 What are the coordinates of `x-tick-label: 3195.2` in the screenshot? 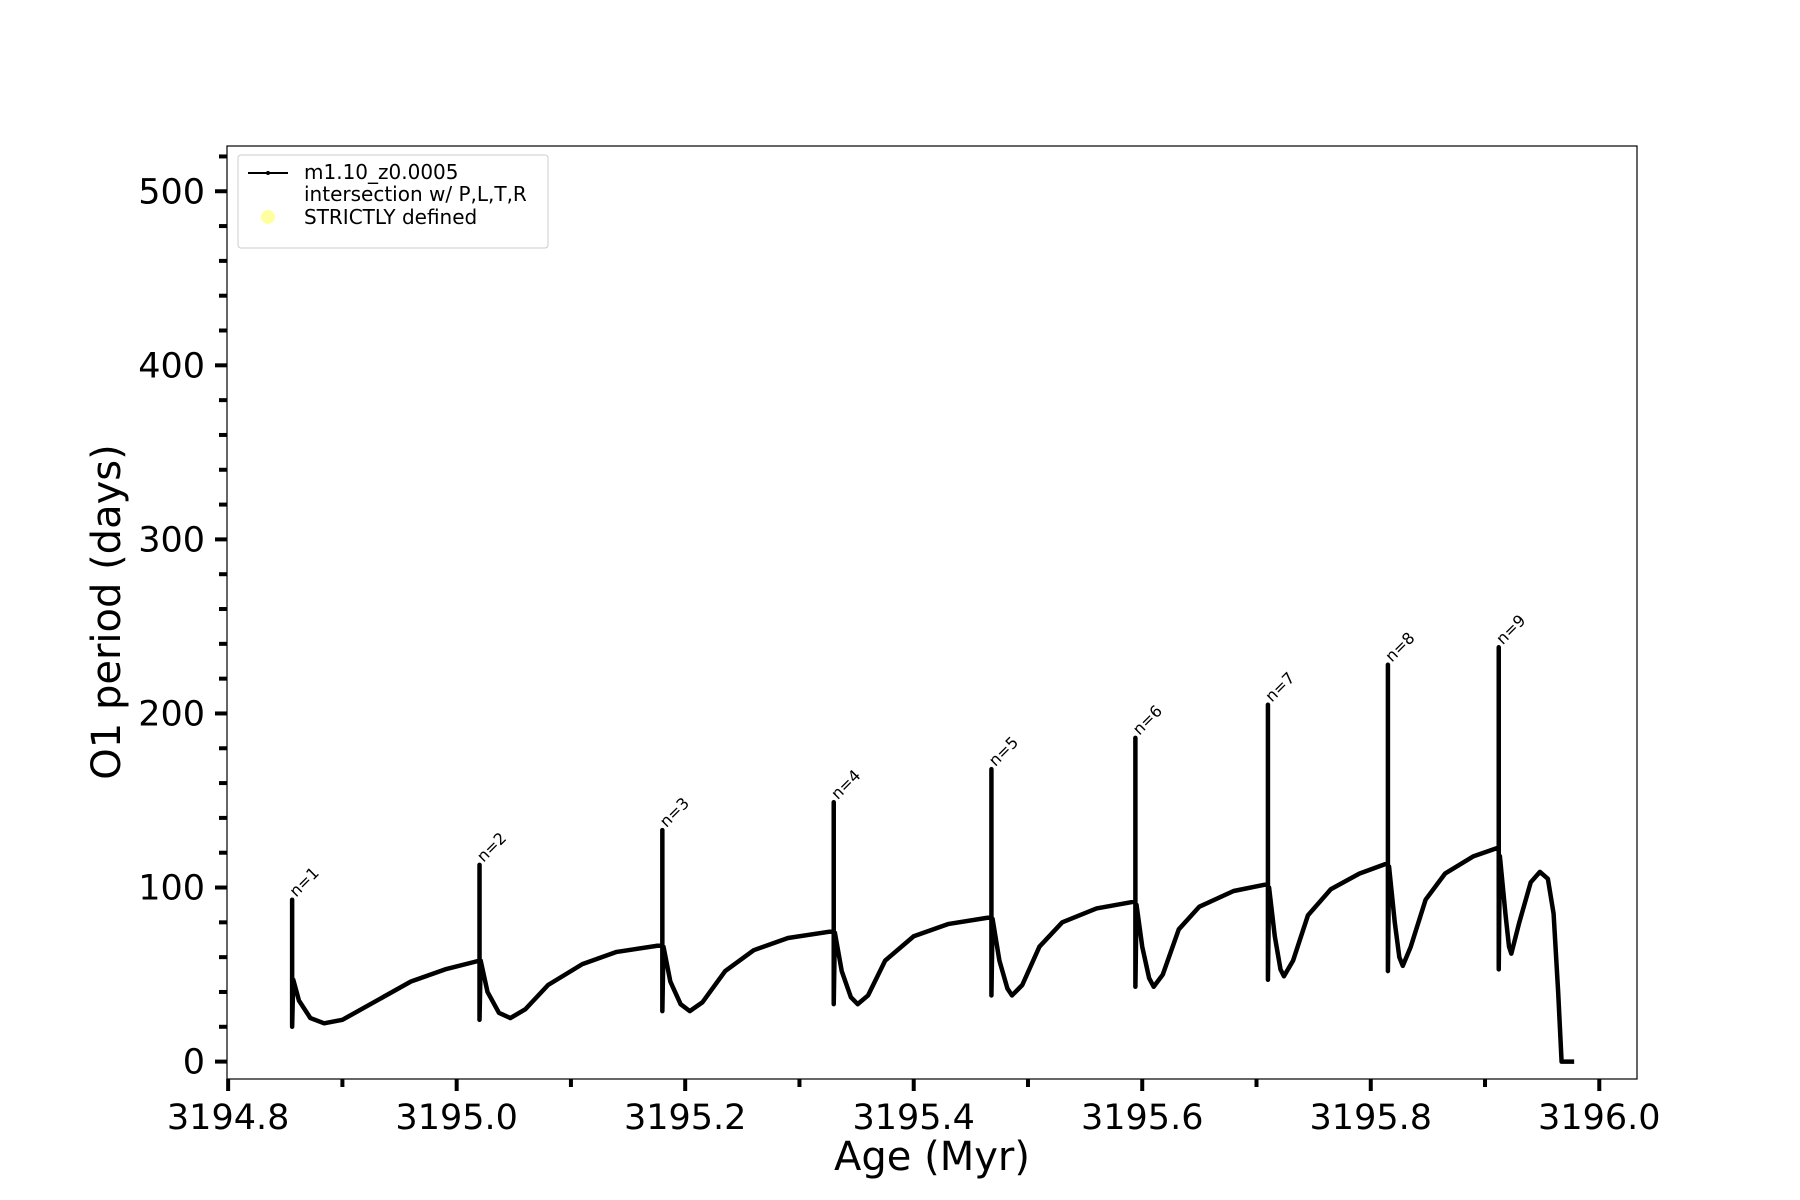 It's located at (685, 1118).